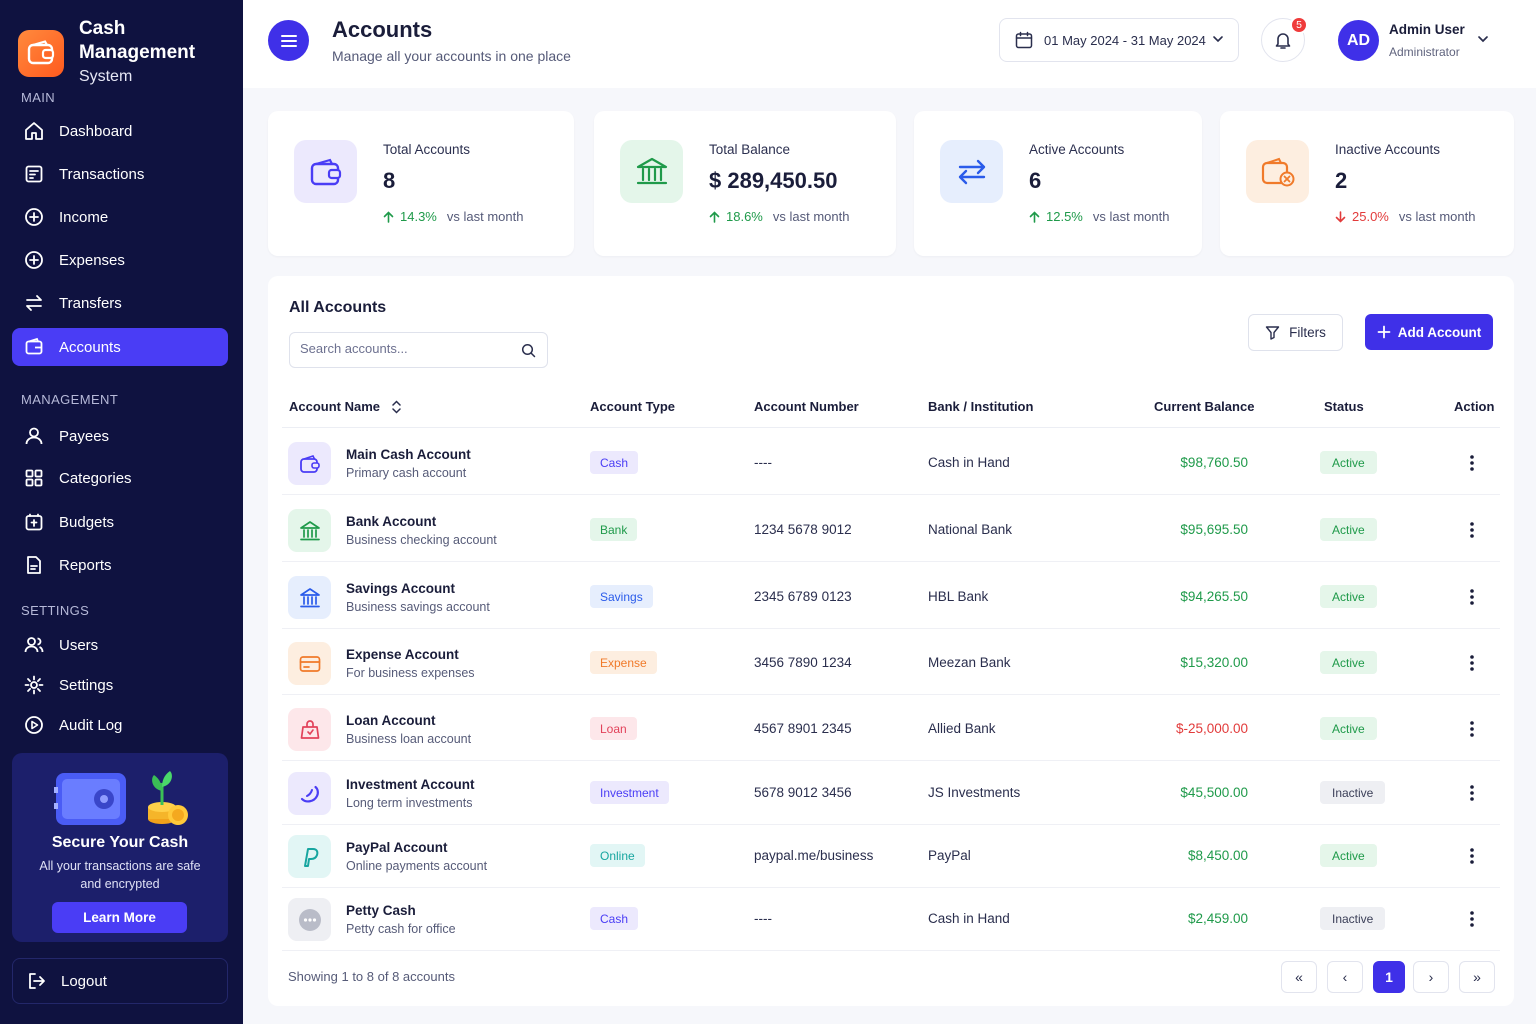 Image resolution: width=1536 pixels, height=1024 pixels. What do you see at coordinates (1367, 183) in the screenshot?
I see `stat-card-inactive-accounts: Inactive Accounts 2 25.0% vs last month` at bounding box center [1367, 183].